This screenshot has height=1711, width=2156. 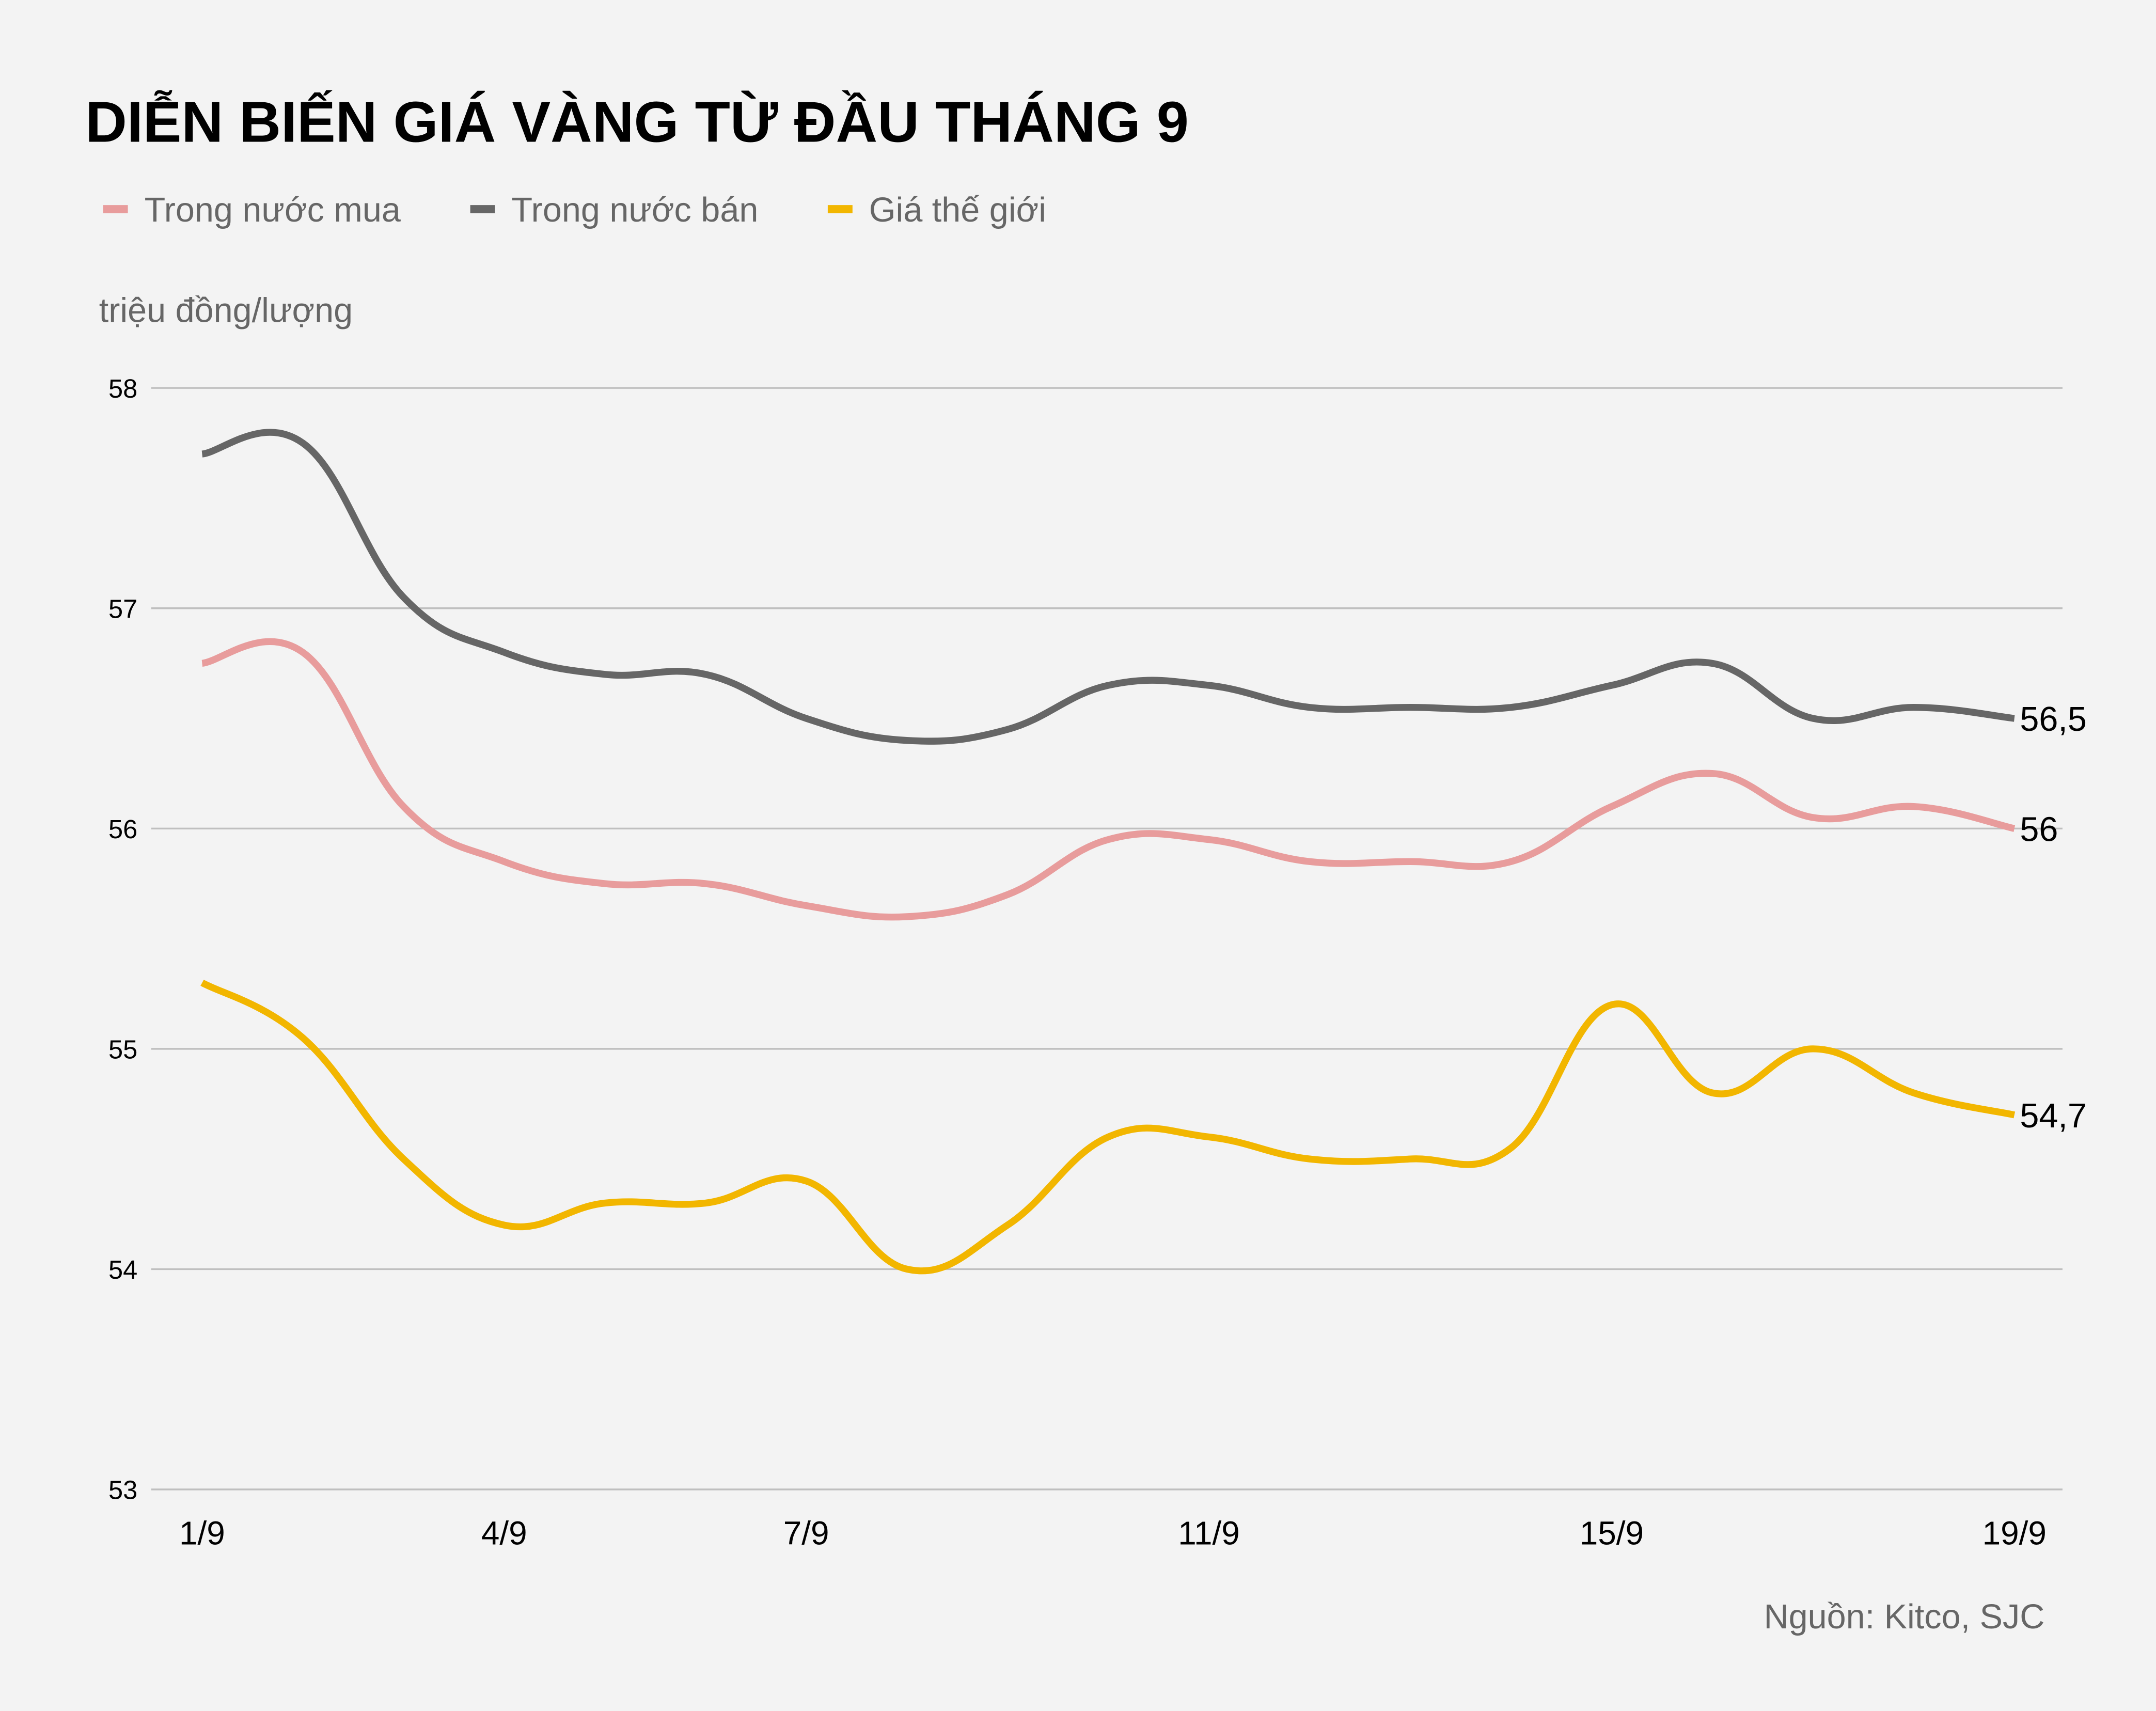 I want to click on series-line-trong-nuoc-mua, so click(x=1108, y=779).